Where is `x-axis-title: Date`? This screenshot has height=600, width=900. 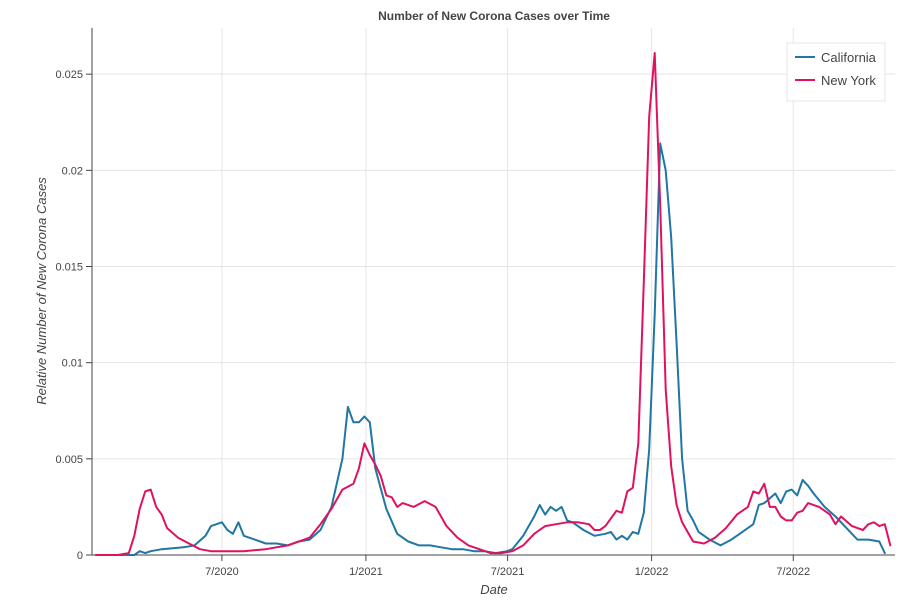
x-axis-title: Date is located at coordinates (493, 589).